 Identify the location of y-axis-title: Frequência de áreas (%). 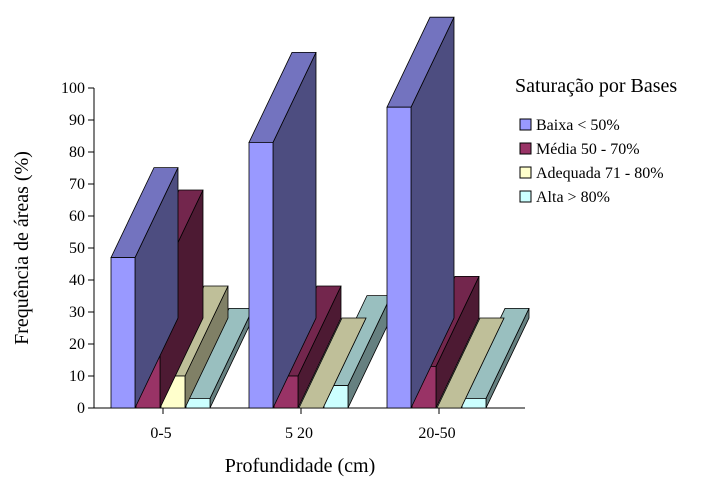
(22, 248).